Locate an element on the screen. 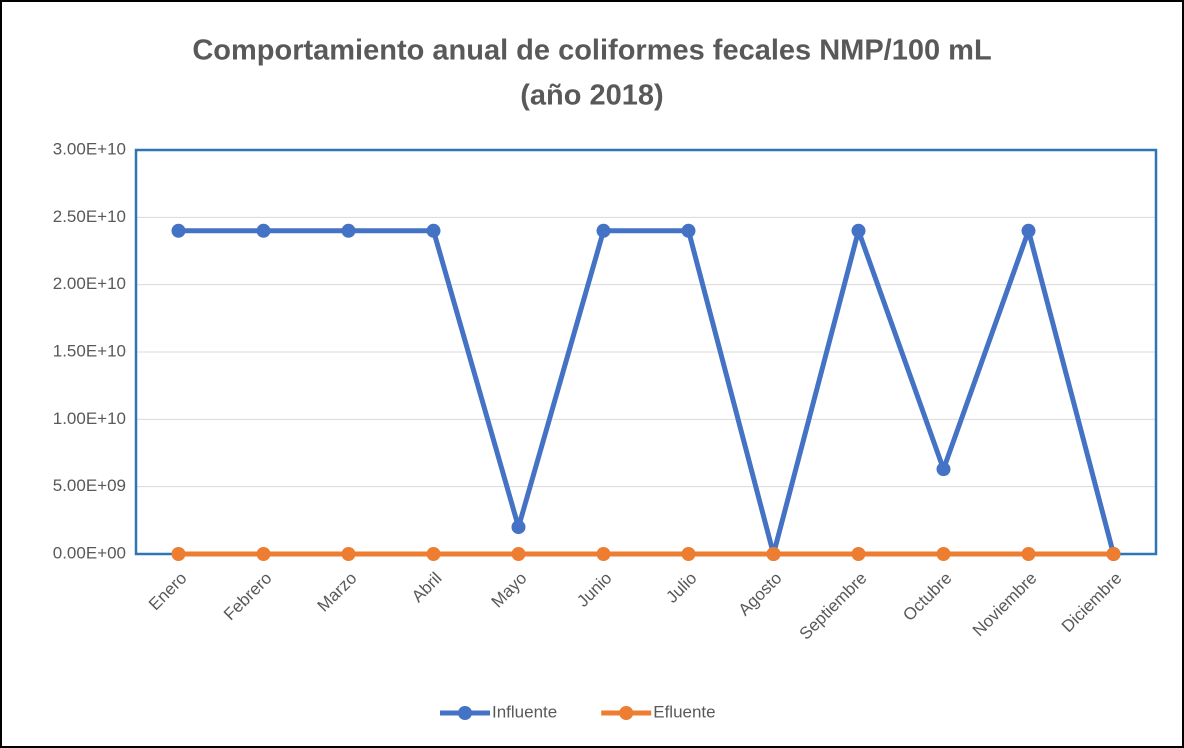 Image resolution: width=1184 pixels, height=748 pixels. legend-label: Influente is located at coordinates (524, 711).